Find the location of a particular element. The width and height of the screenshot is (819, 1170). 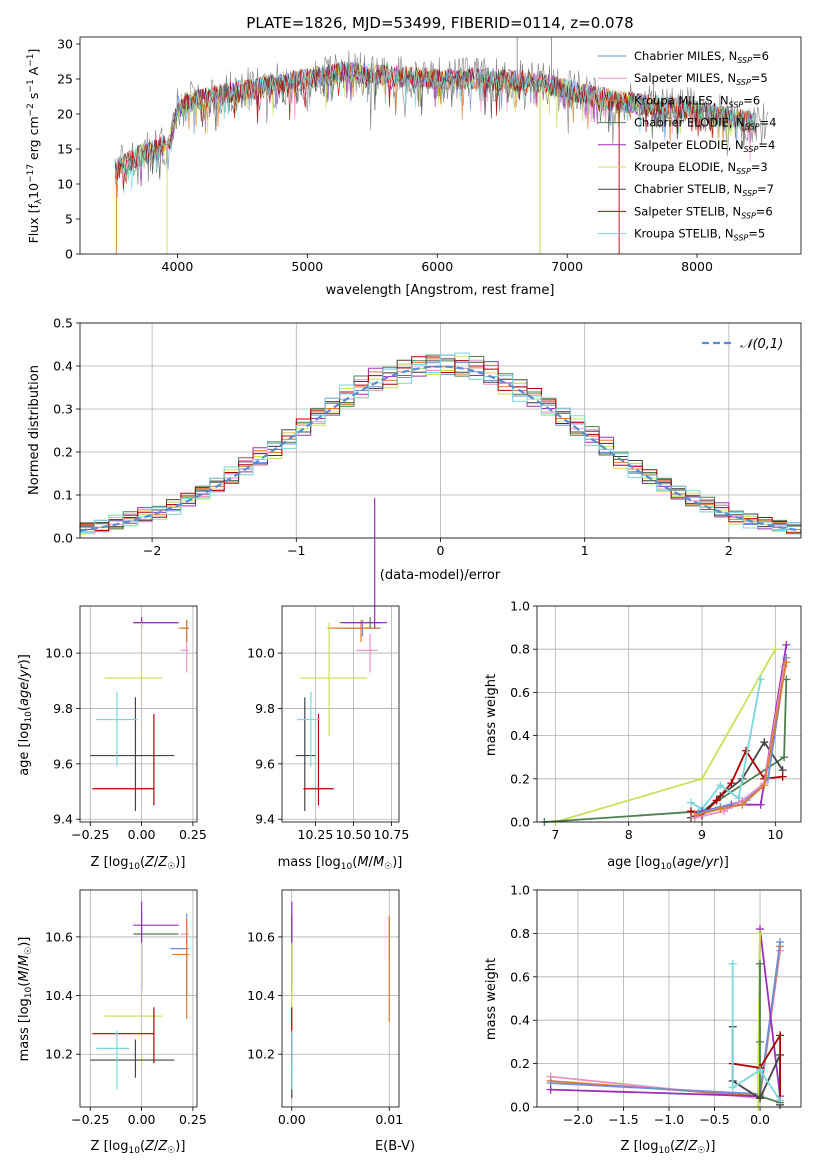

weight_vs_age-ytick-label: 1.0 is located at coordinates (520, 606).